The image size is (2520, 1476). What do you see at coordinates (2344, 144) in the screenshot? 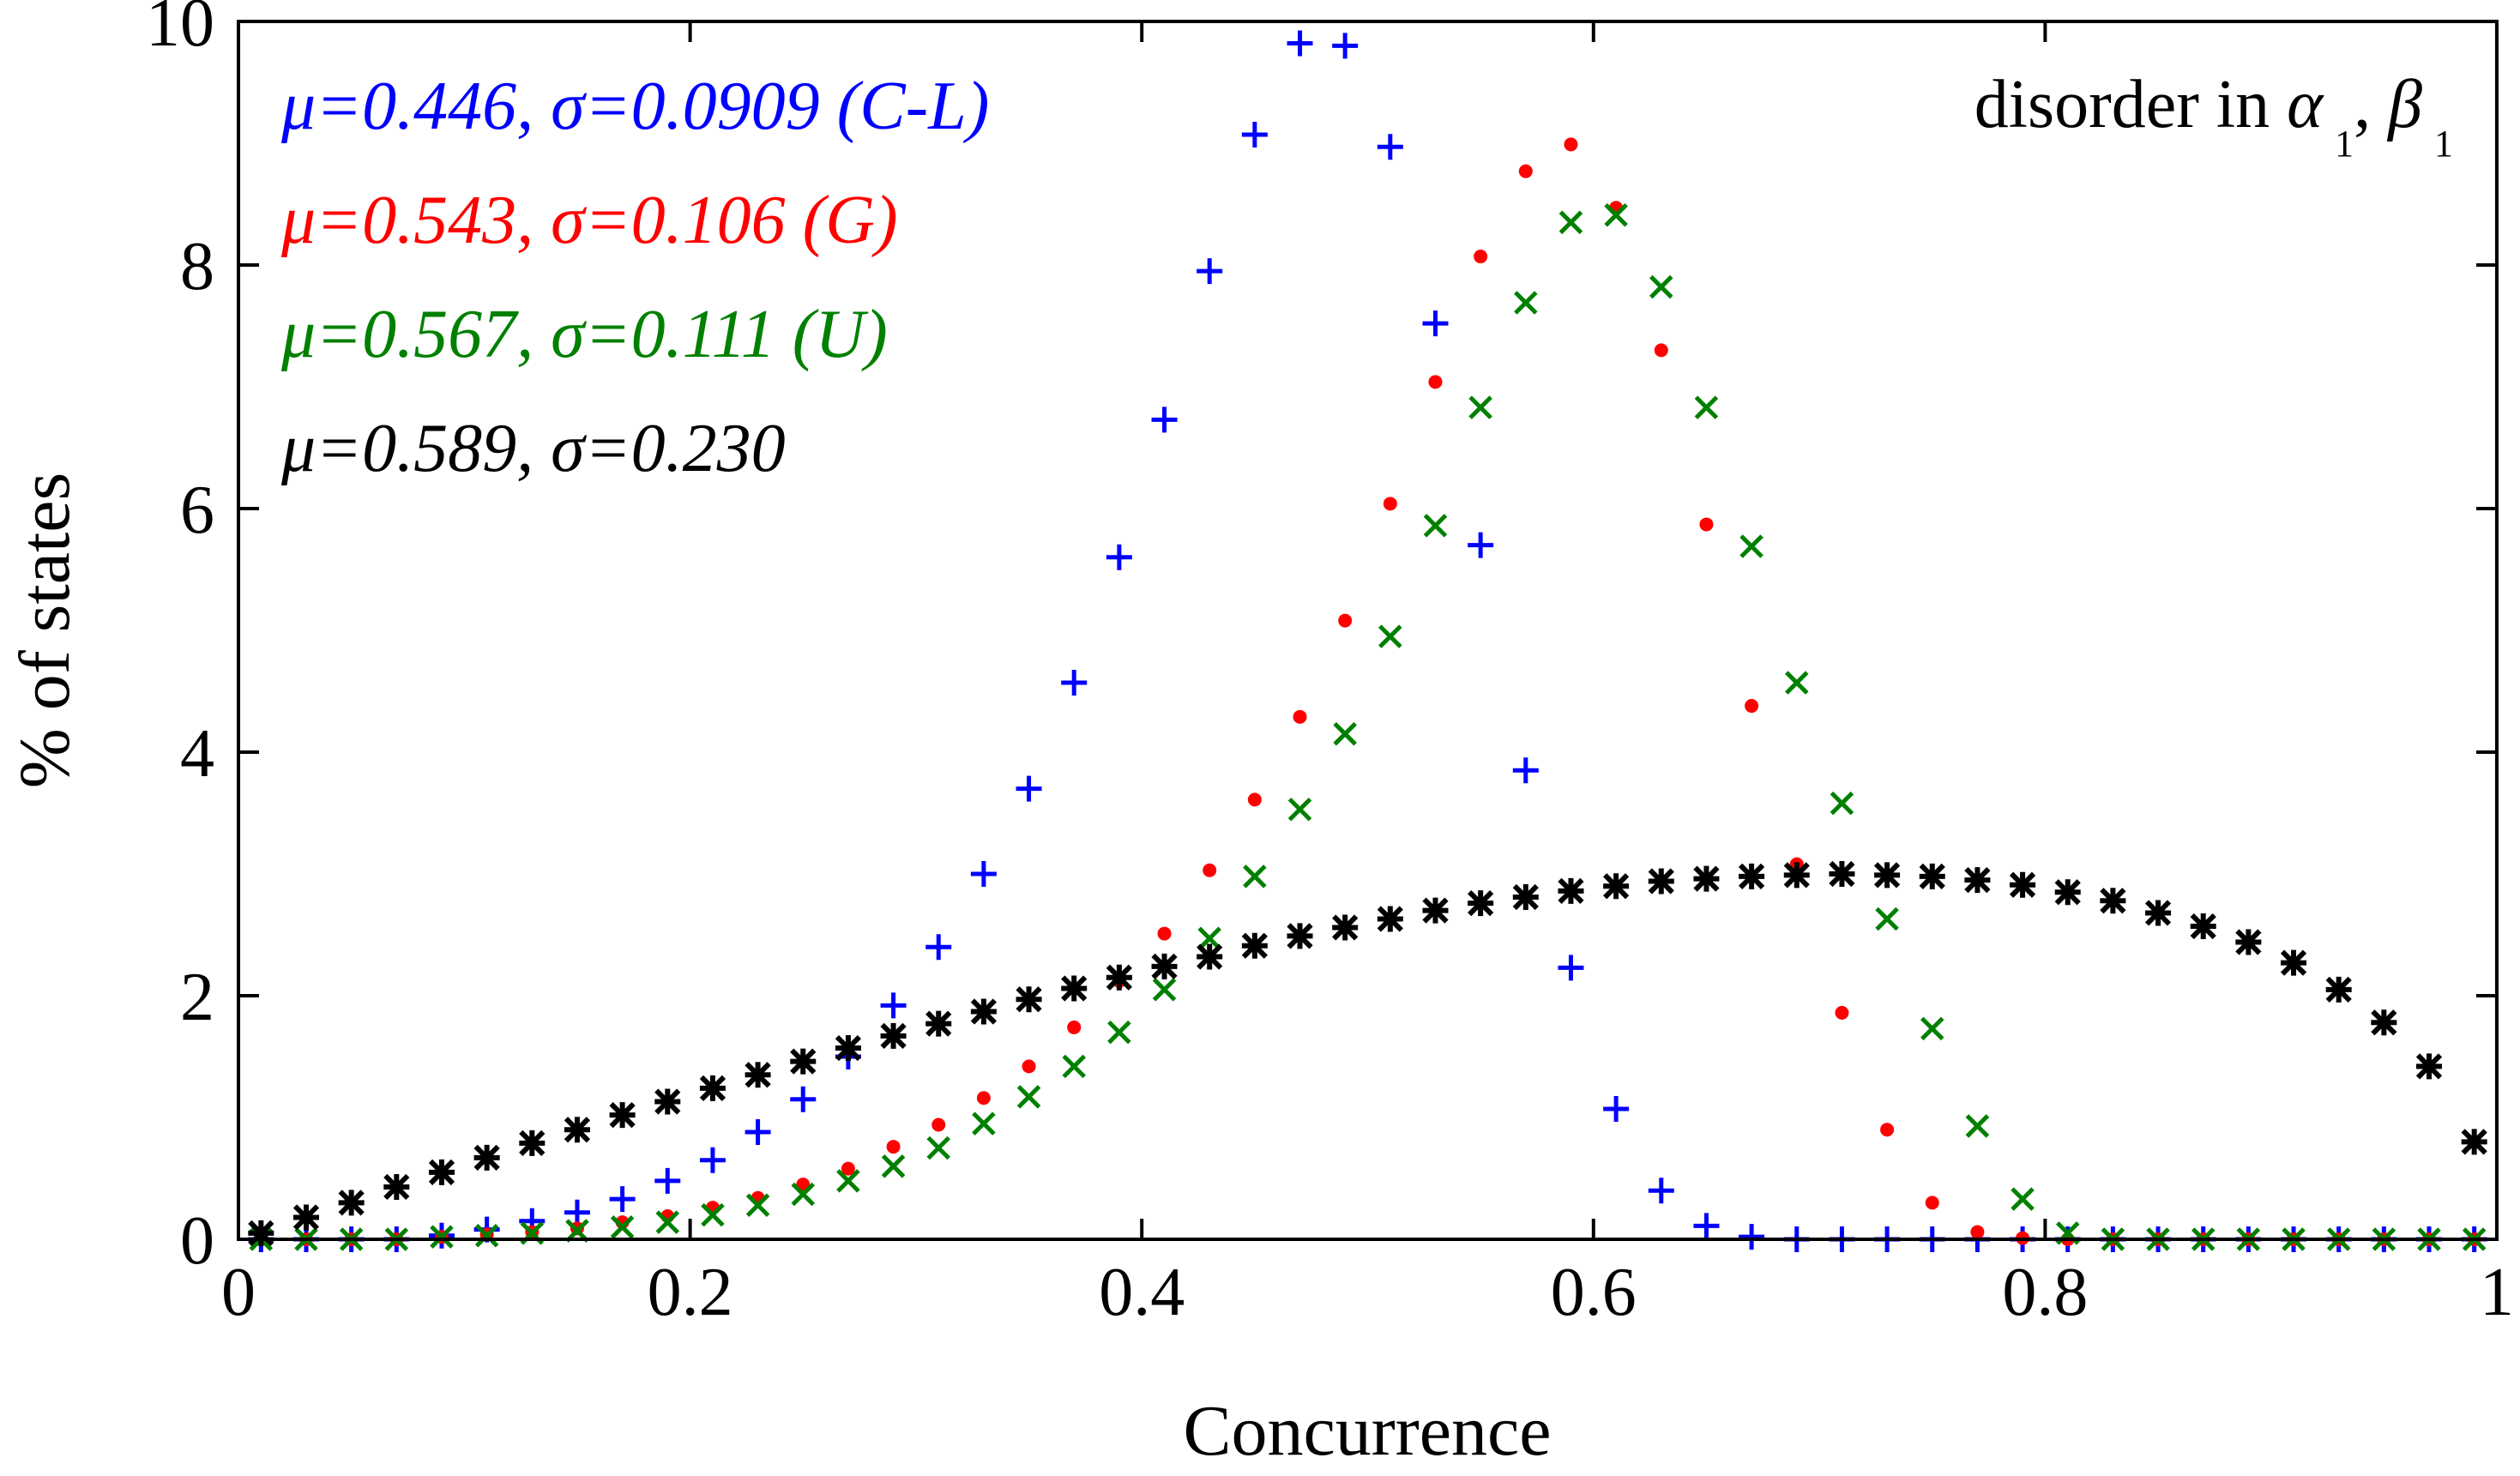
I see `alpha-subscript: 1` at bounding box center [2344, 144].